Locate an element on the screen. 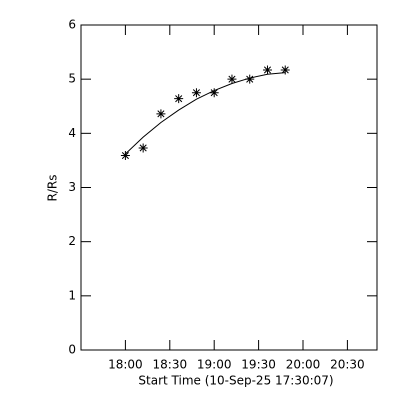  y-tick-label: 2 is located at coordinates (72, 241).